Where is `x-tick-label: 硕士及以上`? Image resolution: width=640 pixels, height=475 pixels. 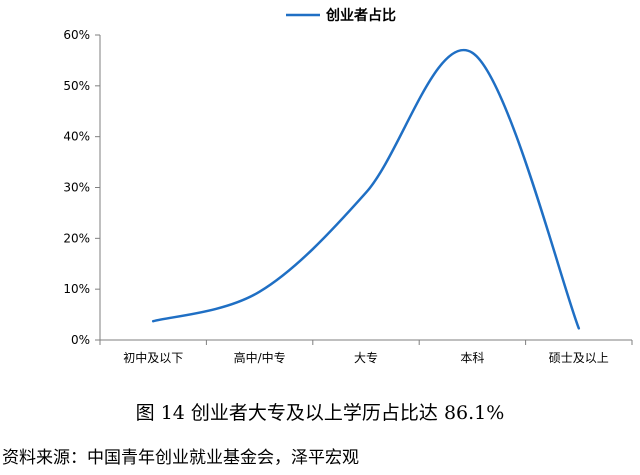
x-tick-label: 硕士及以上 is located at coordinates (579, 358).